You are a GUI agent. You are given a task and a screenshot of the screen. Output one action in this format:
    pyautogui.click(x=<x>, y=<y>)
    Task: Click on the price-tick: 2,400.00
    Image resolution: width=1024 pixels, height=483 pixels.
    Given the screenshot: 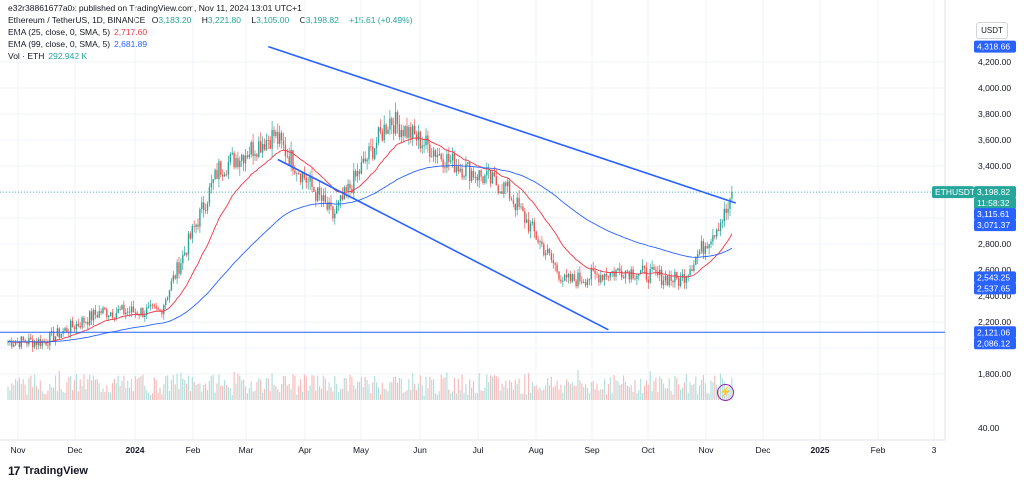 What is the action you would take?
    pyautogui.click(x=994, y=296)
    